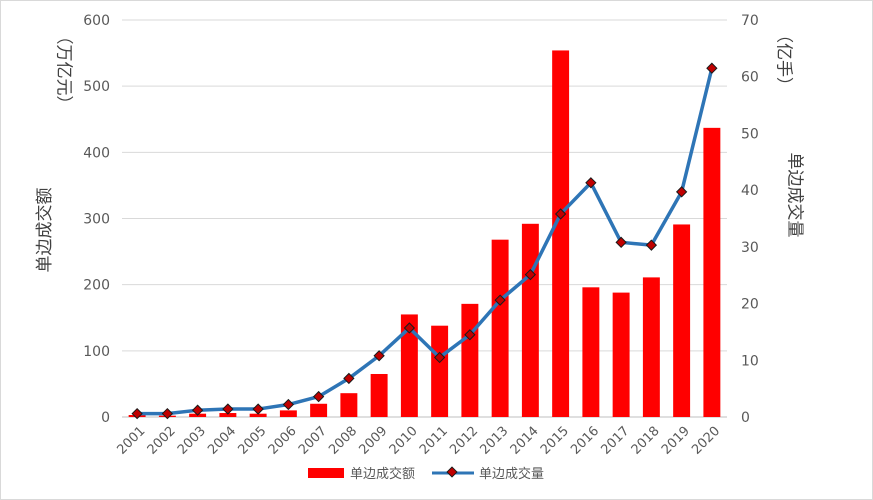  I want to click on right-tick-label: 30, so click(750, 248).